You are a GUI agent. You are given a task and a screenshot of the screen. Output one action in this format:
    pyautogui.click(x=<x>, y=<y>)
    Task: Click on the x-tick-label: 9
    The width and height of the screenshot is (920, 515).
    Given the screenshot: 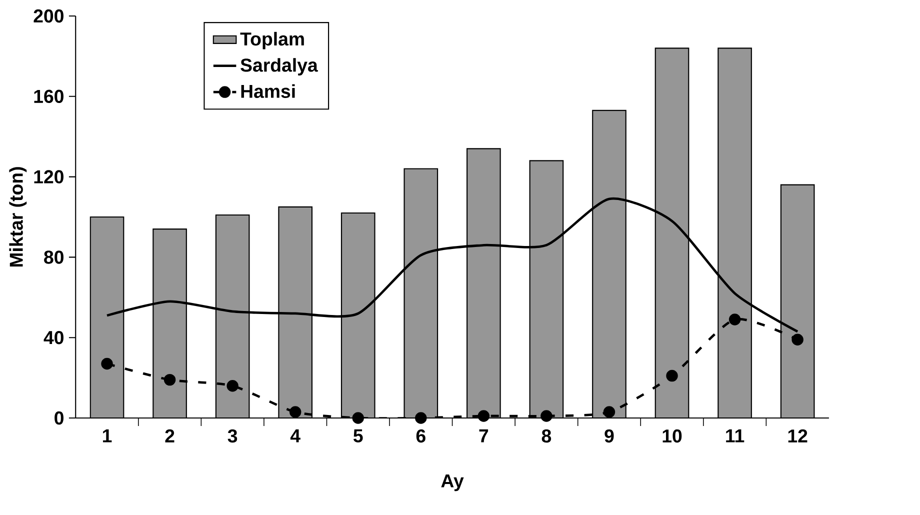 What is the action you would take?
    pyautogui.click(x=609, y=436)
    